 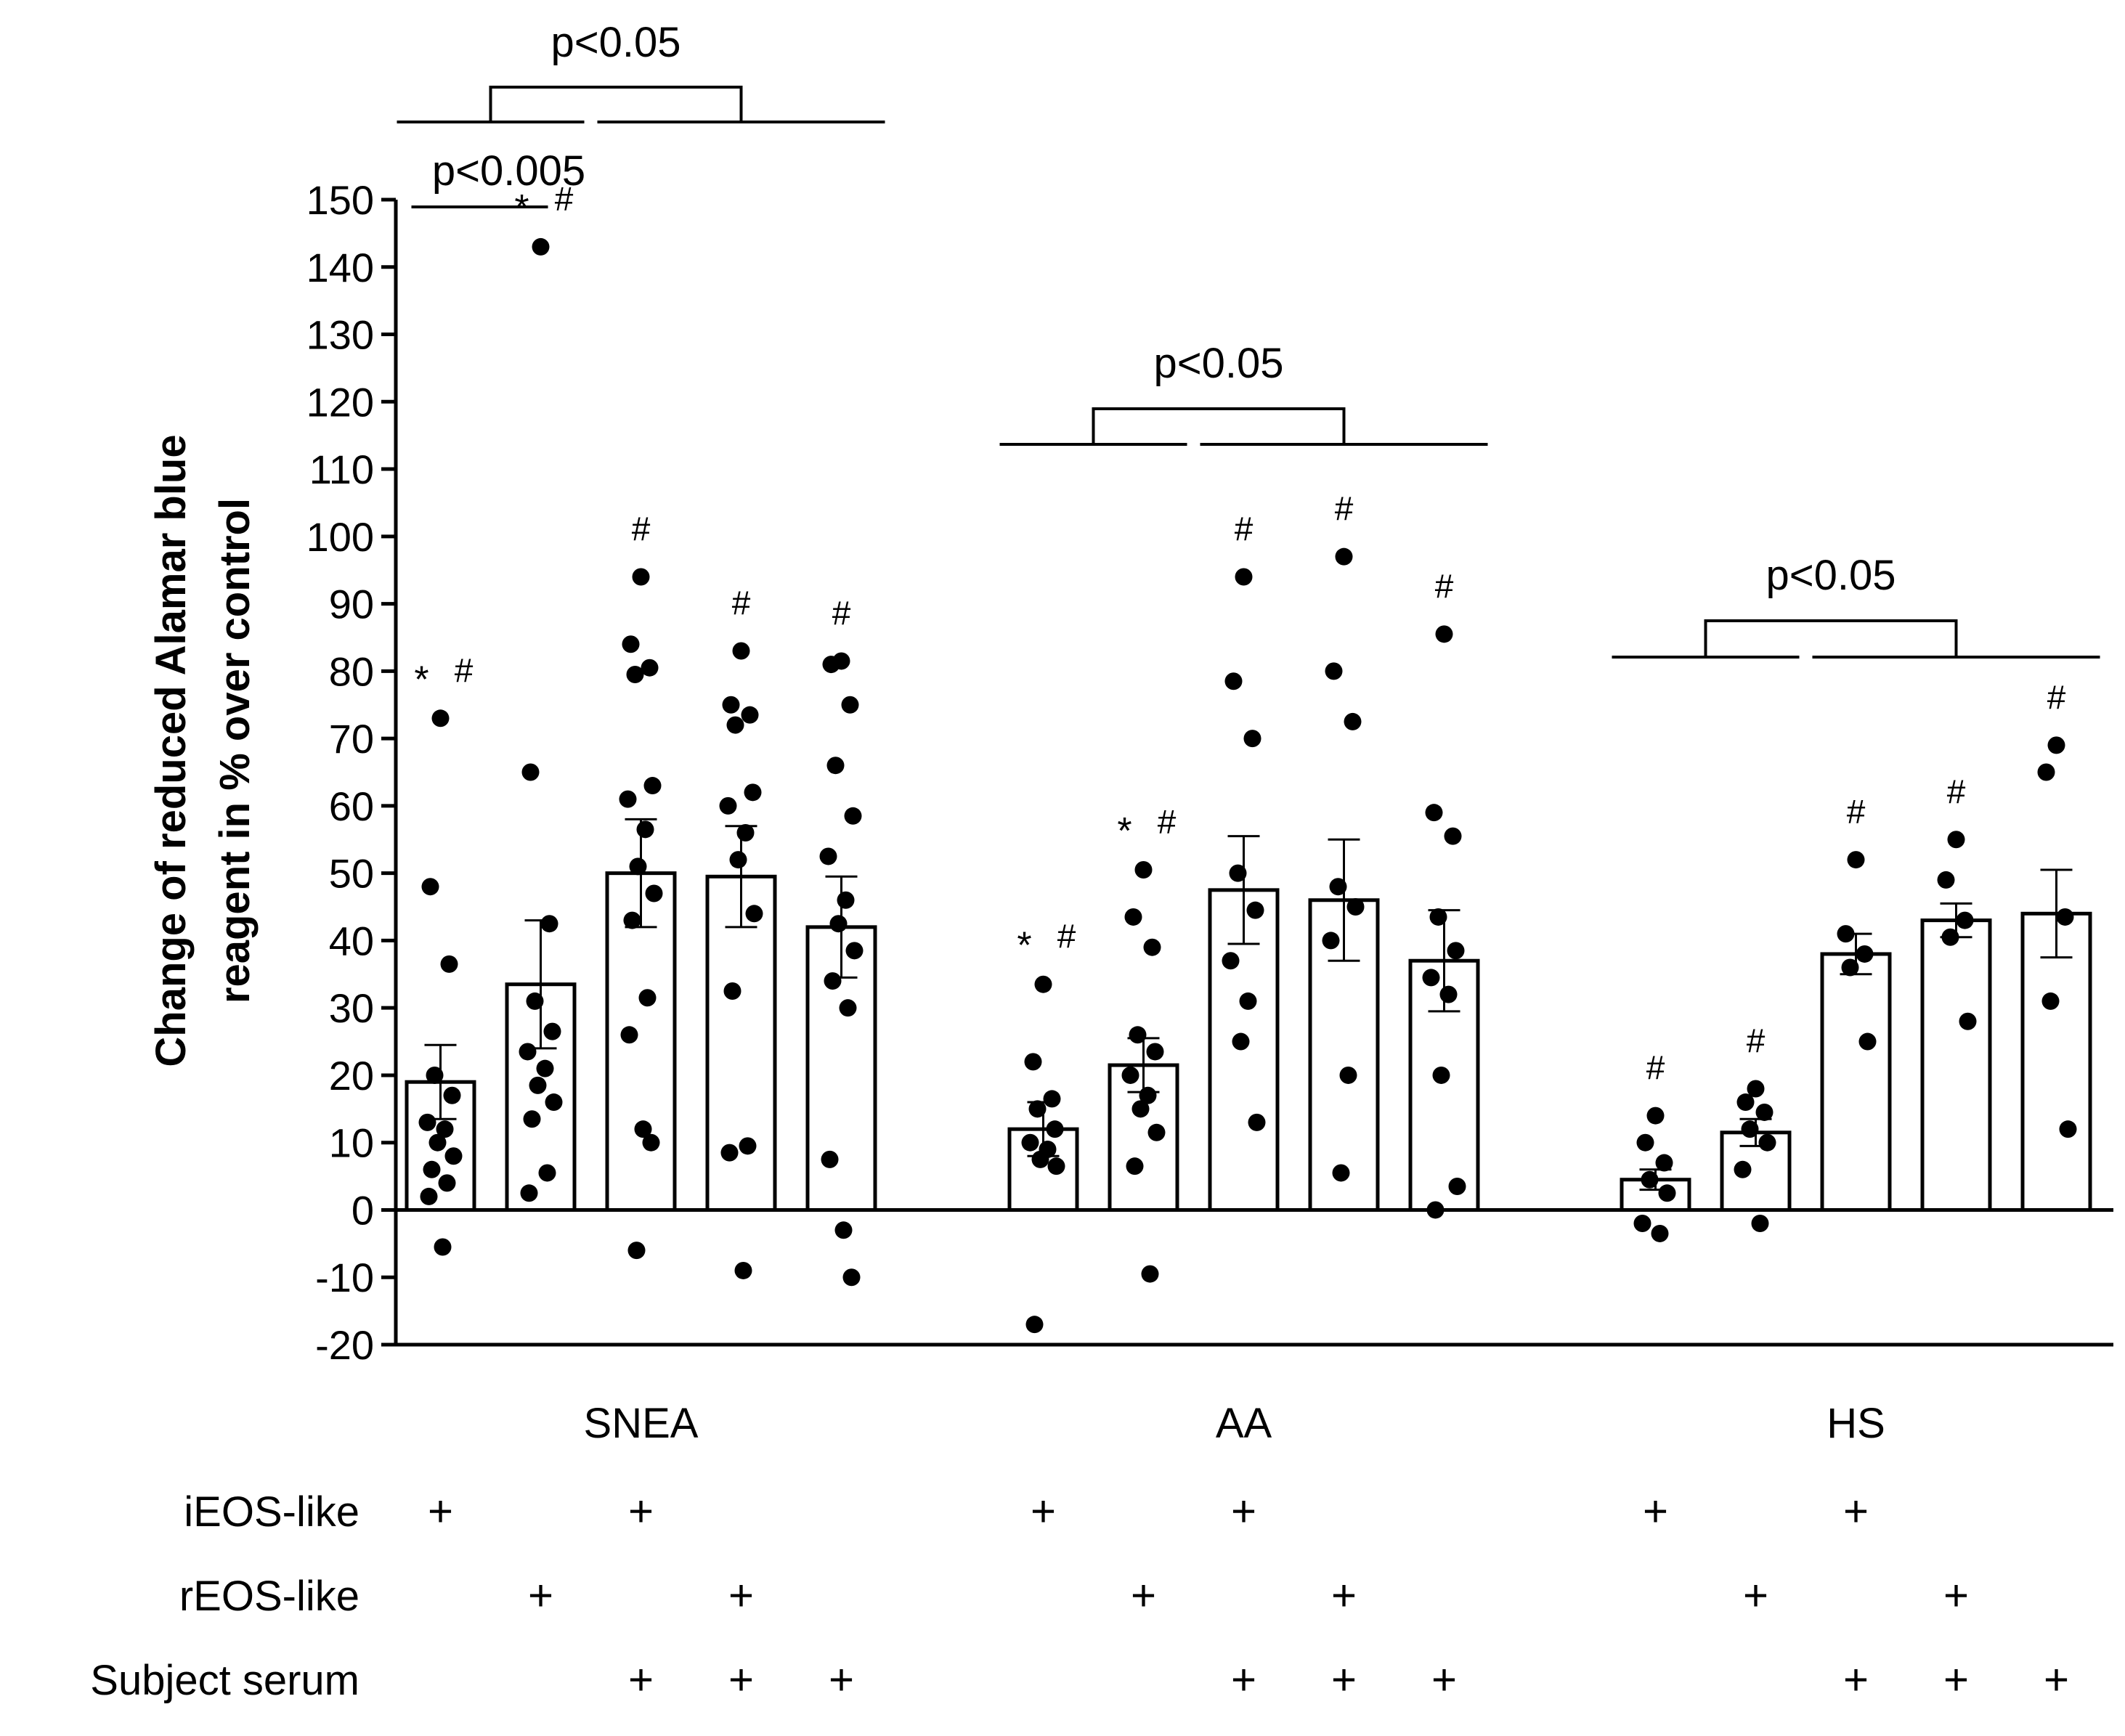 What do you see at coordinates (345, 1277) in the screenshot?
I see `y-tick-label: -10` at bounding box center [345, 1277].